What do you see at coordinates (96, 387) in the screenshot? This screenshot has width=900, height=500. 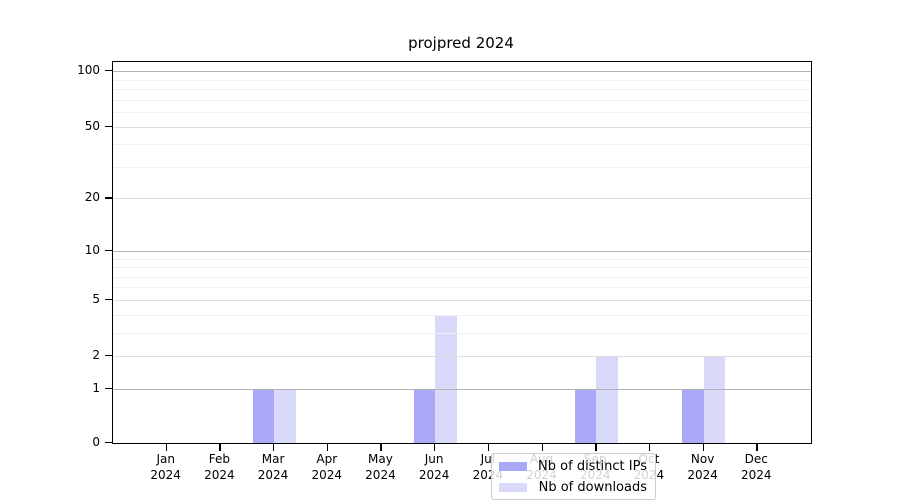 I see `y-tick-label: 1` at bounding box center [96, 387].